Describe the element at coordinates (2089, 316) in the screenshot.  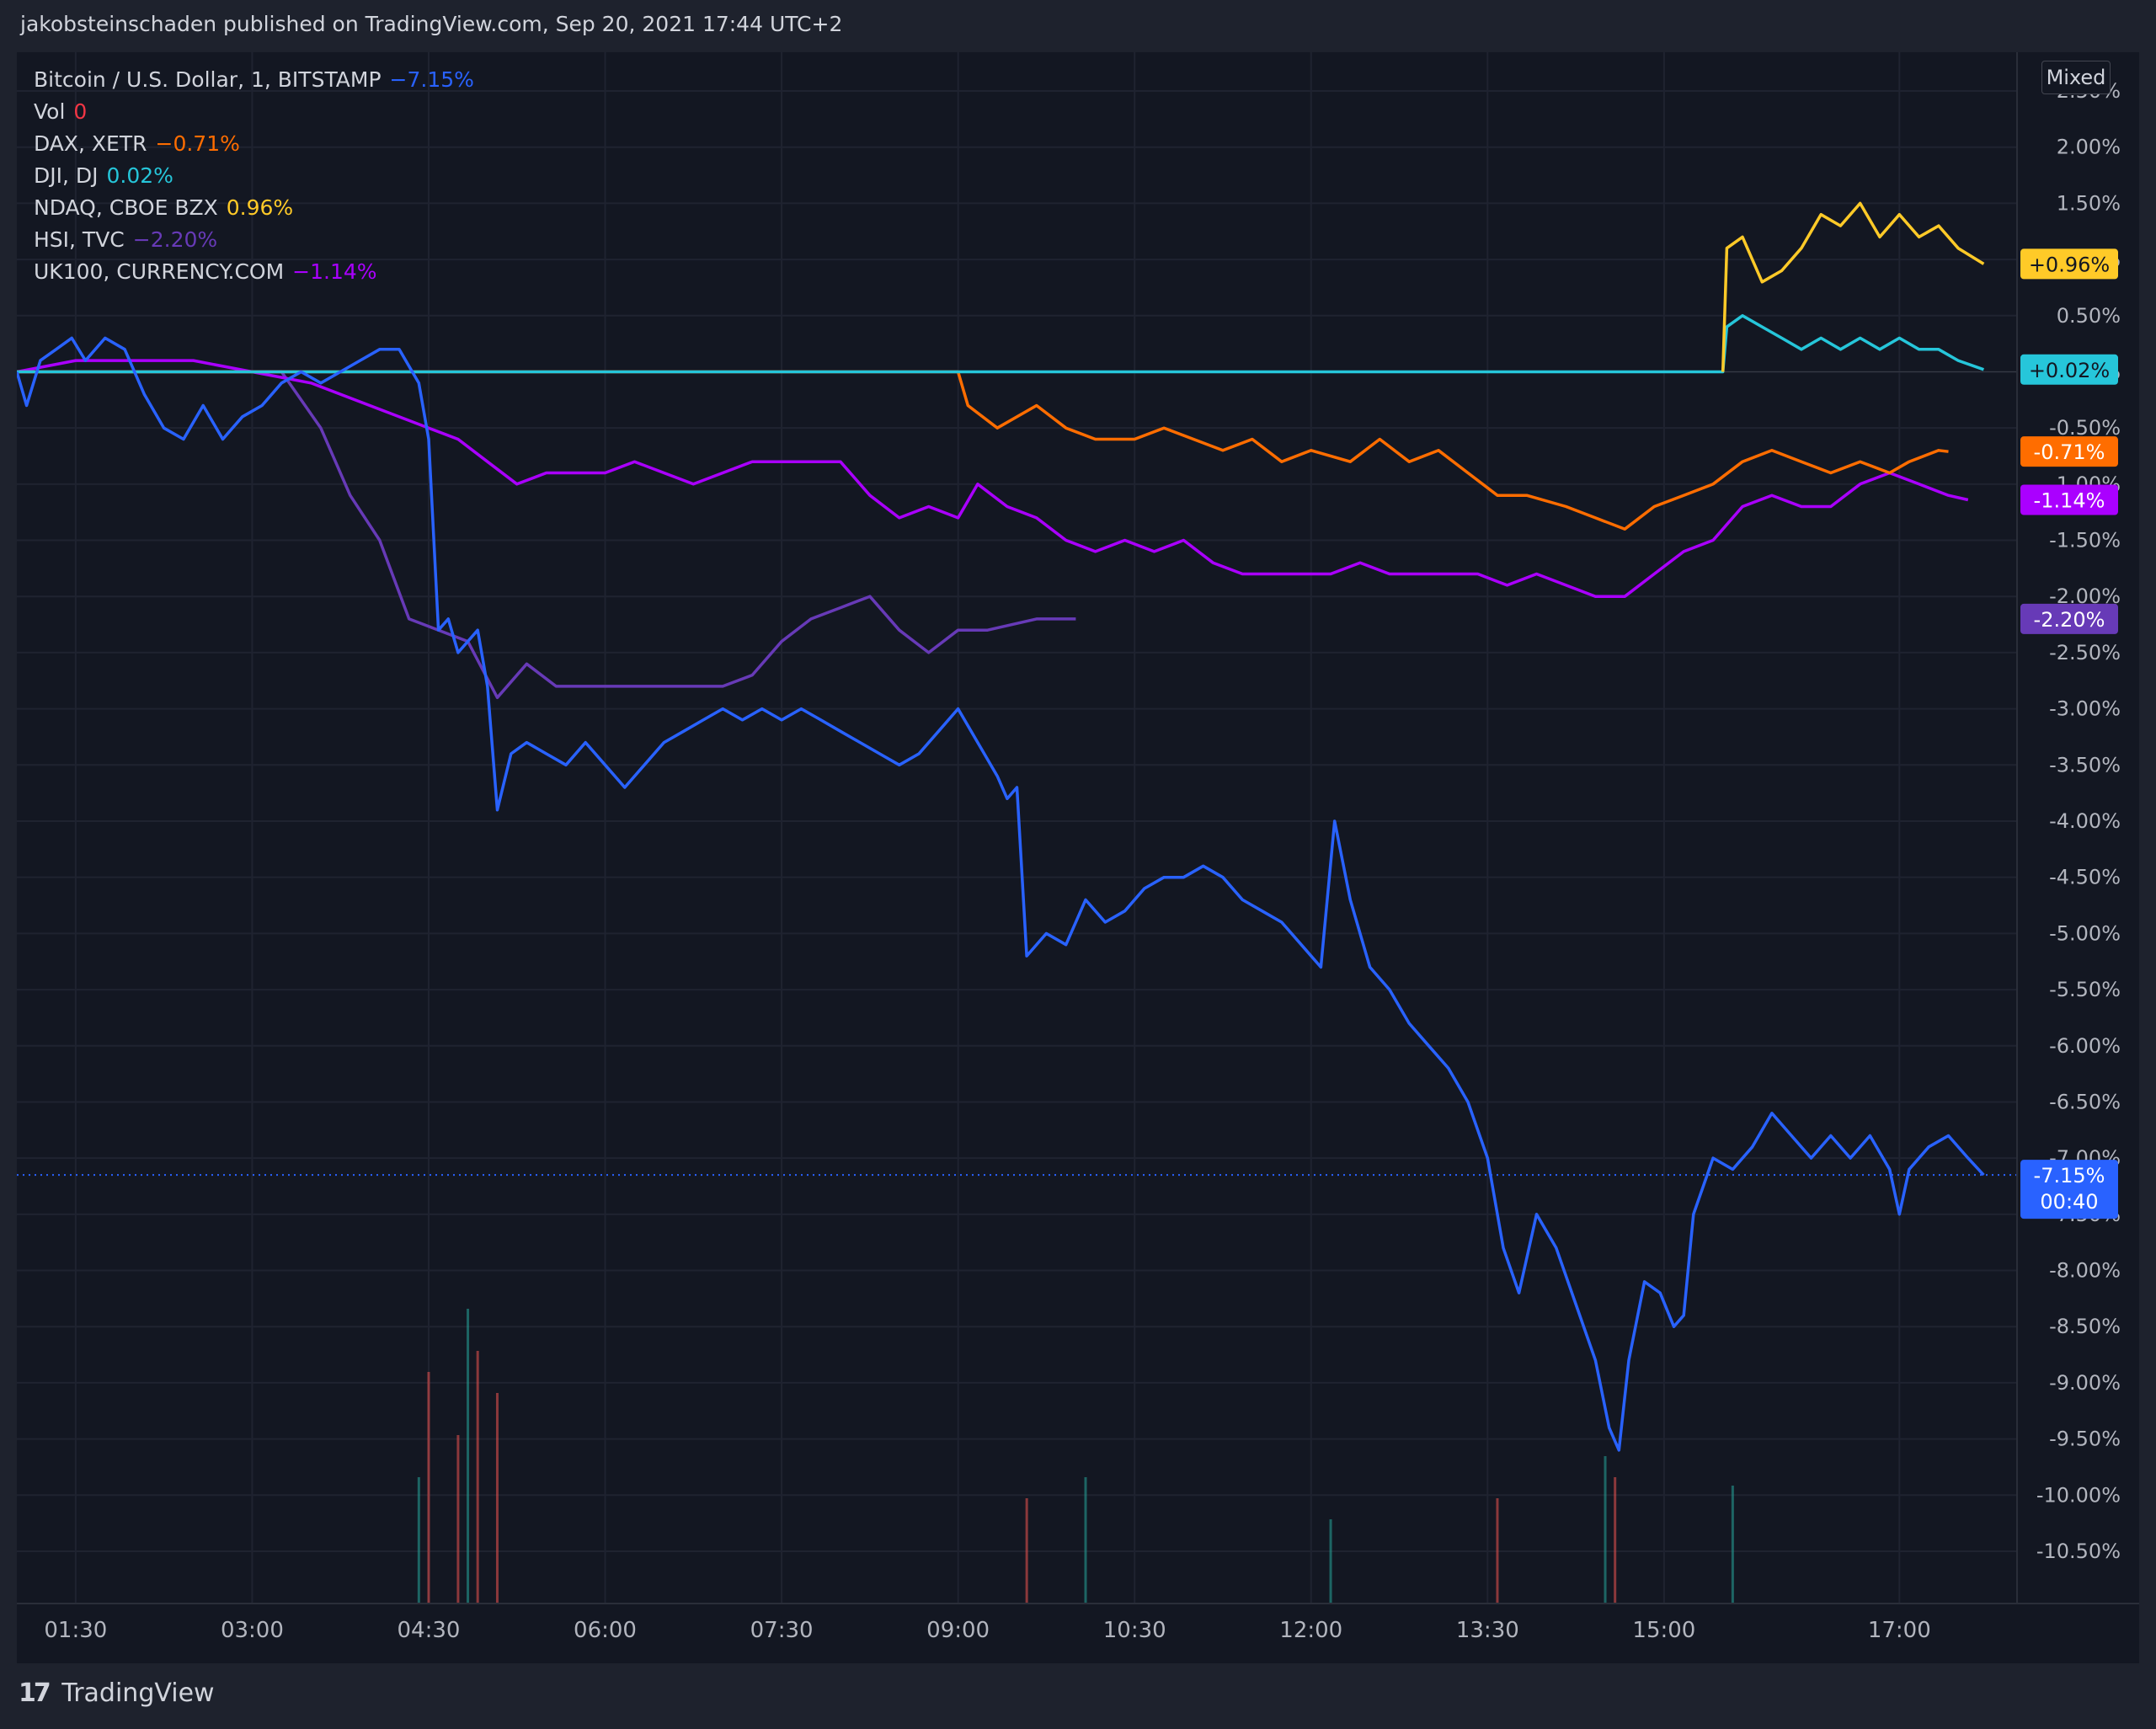
I see `y-tick-label: 0.50%` at that location.